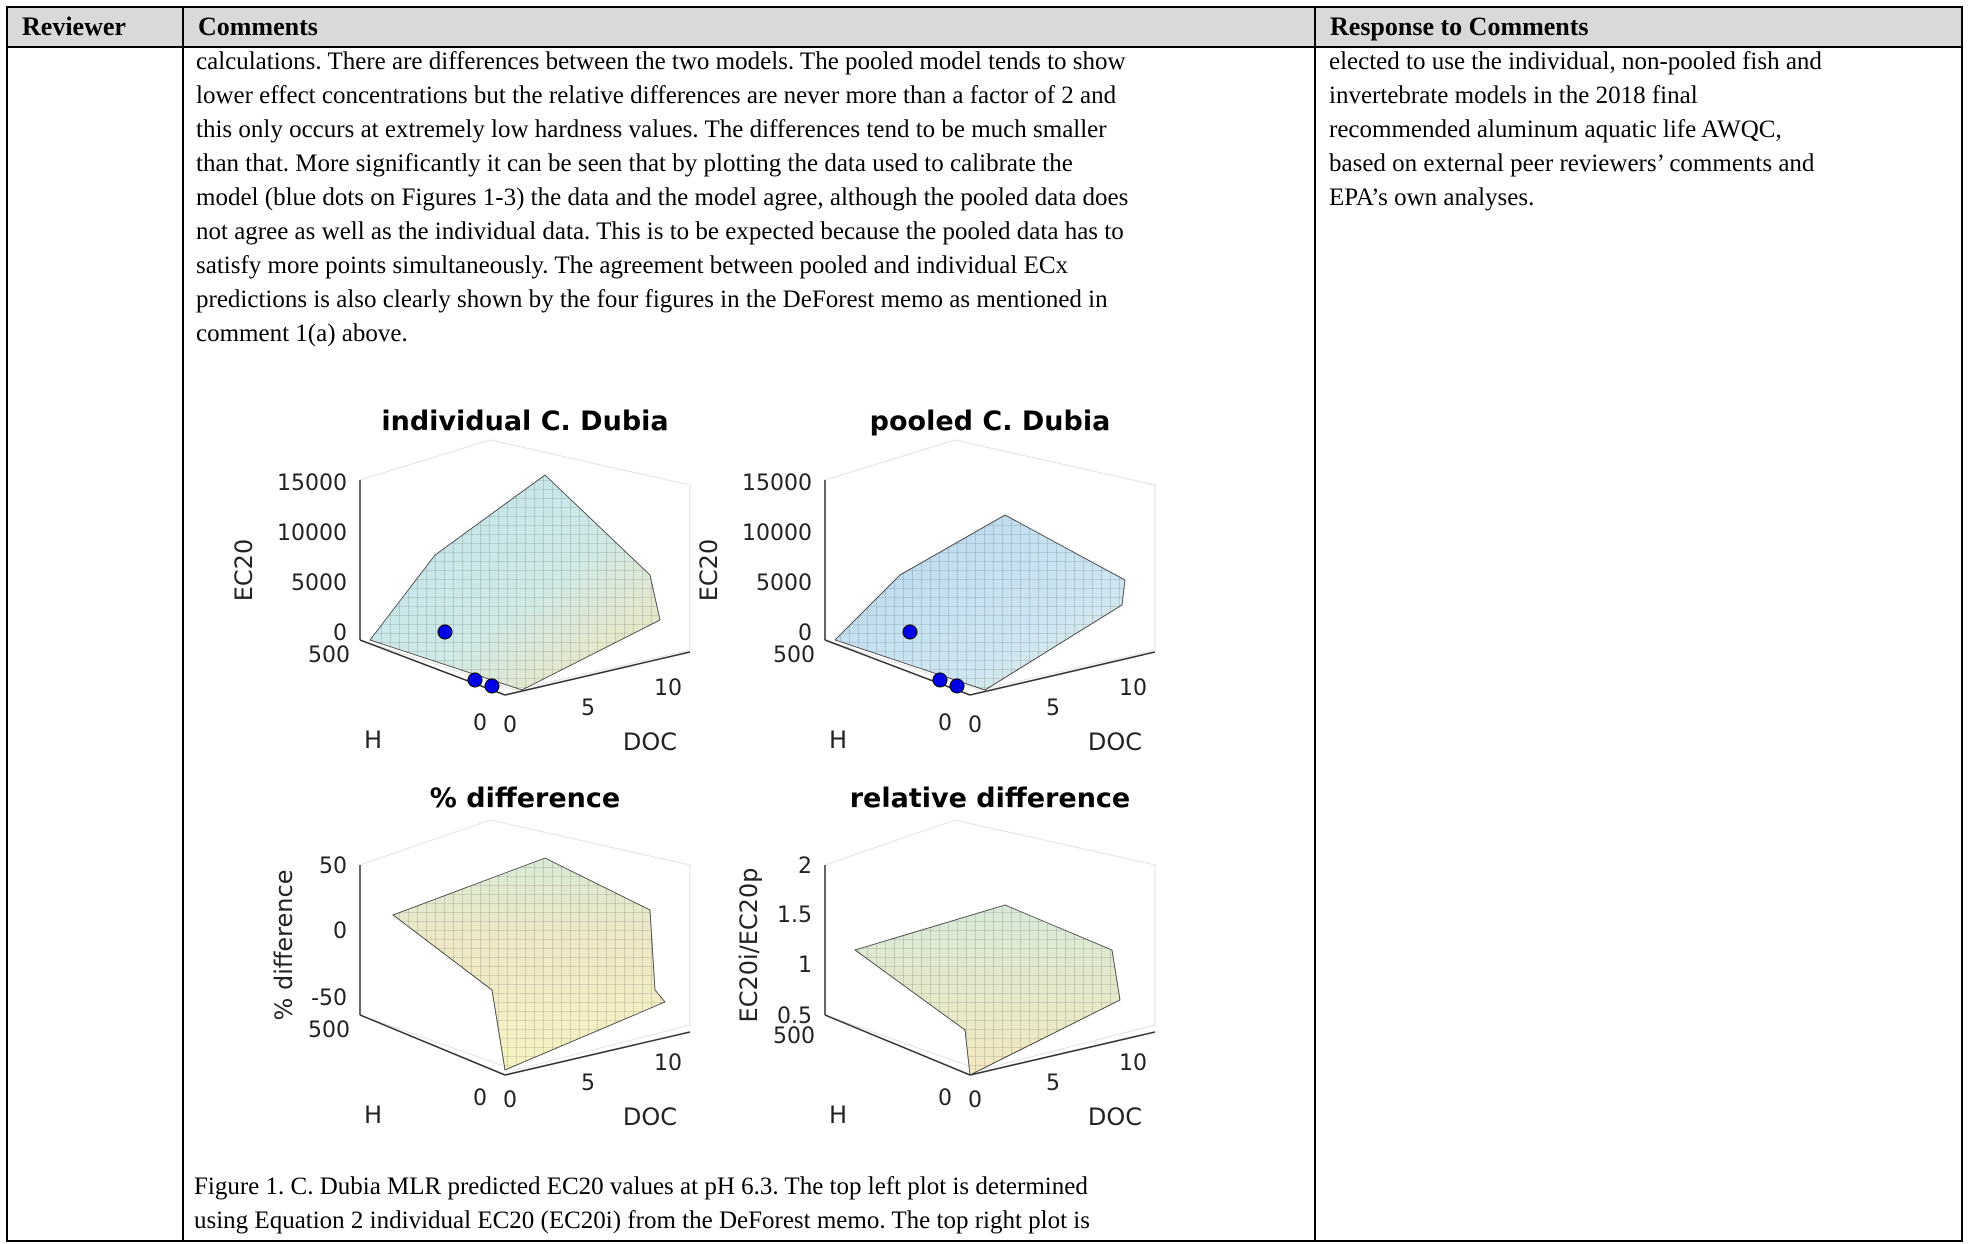 The height and width of the screenshot is (1244, 1969). What do you see at coordinates (1432, 197) in the screenshot?
I see `response-line: EPA’s own analyses.` at bounding box center [1432, 197].